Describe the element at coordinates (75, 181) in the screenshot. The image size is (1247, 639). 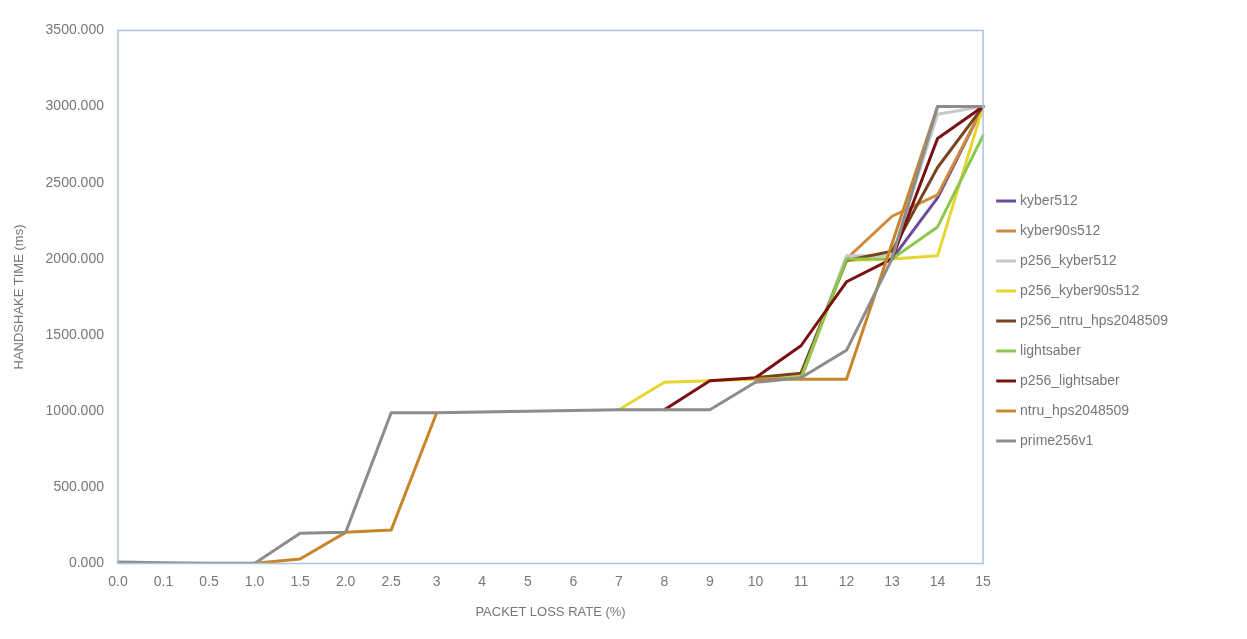
I see `y-tick-label: 2500.000` at that location.